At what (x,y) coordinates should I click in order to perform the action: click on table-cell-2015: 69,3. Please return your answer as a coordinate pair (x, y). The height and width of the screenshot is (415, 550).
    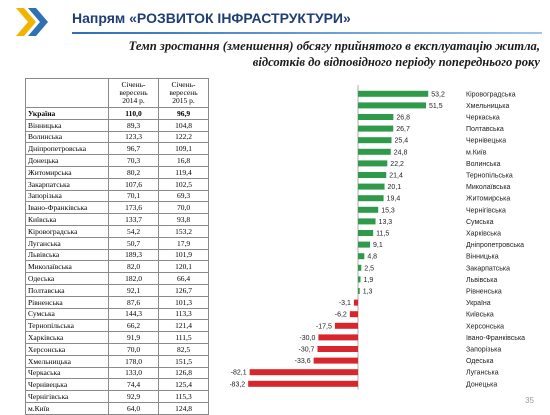
    Looking at the image, I should click on (183, 196).